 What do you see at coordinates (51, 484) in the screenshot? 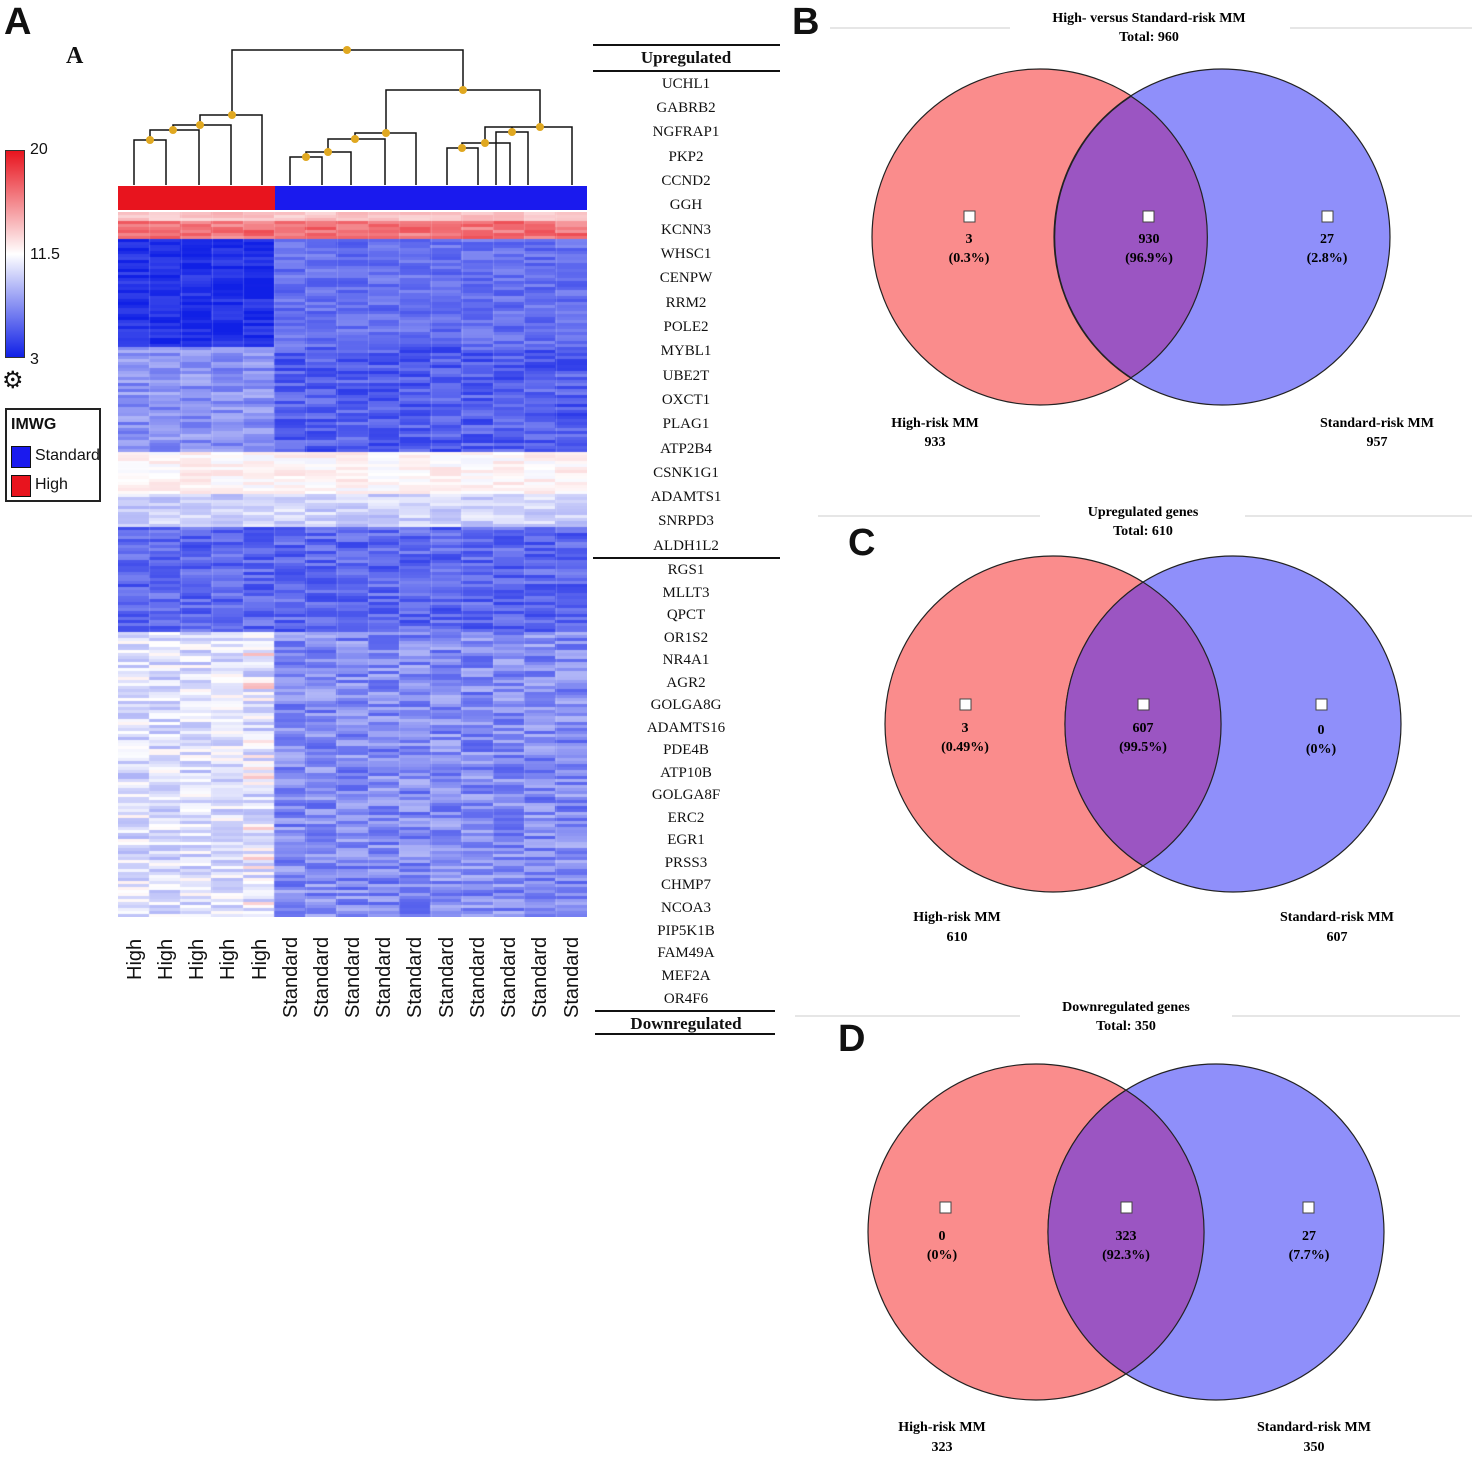
I see `imwg-legend-label: High` at bounding box center [51, 484].